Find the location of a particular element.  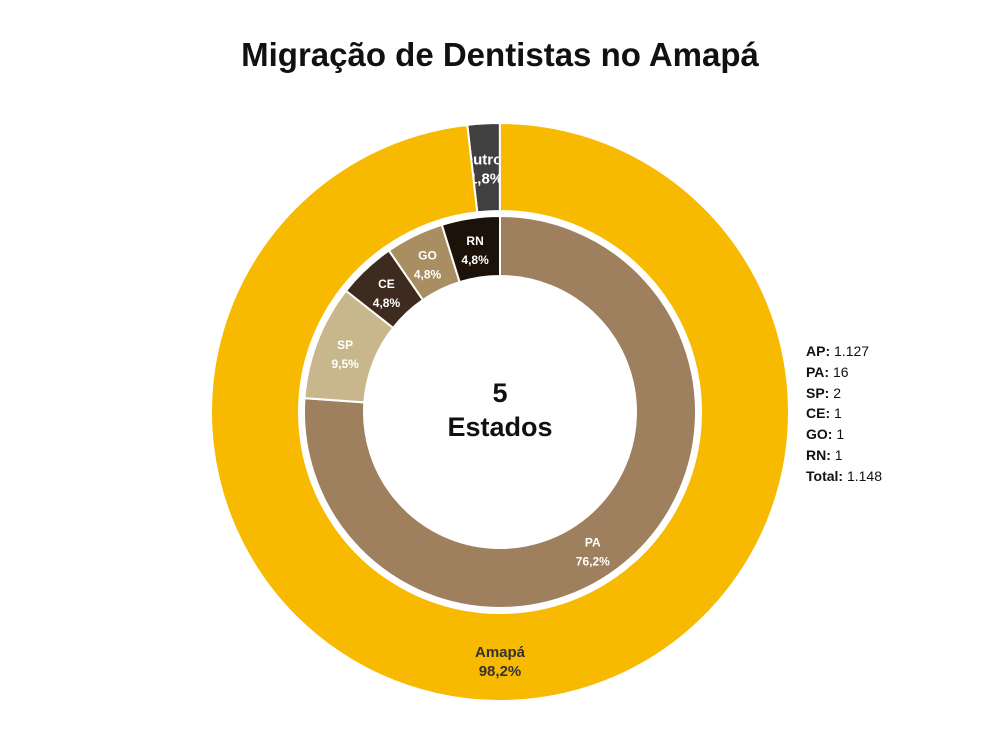

inner-label-pa: PA is located at coordinates (593, 543).